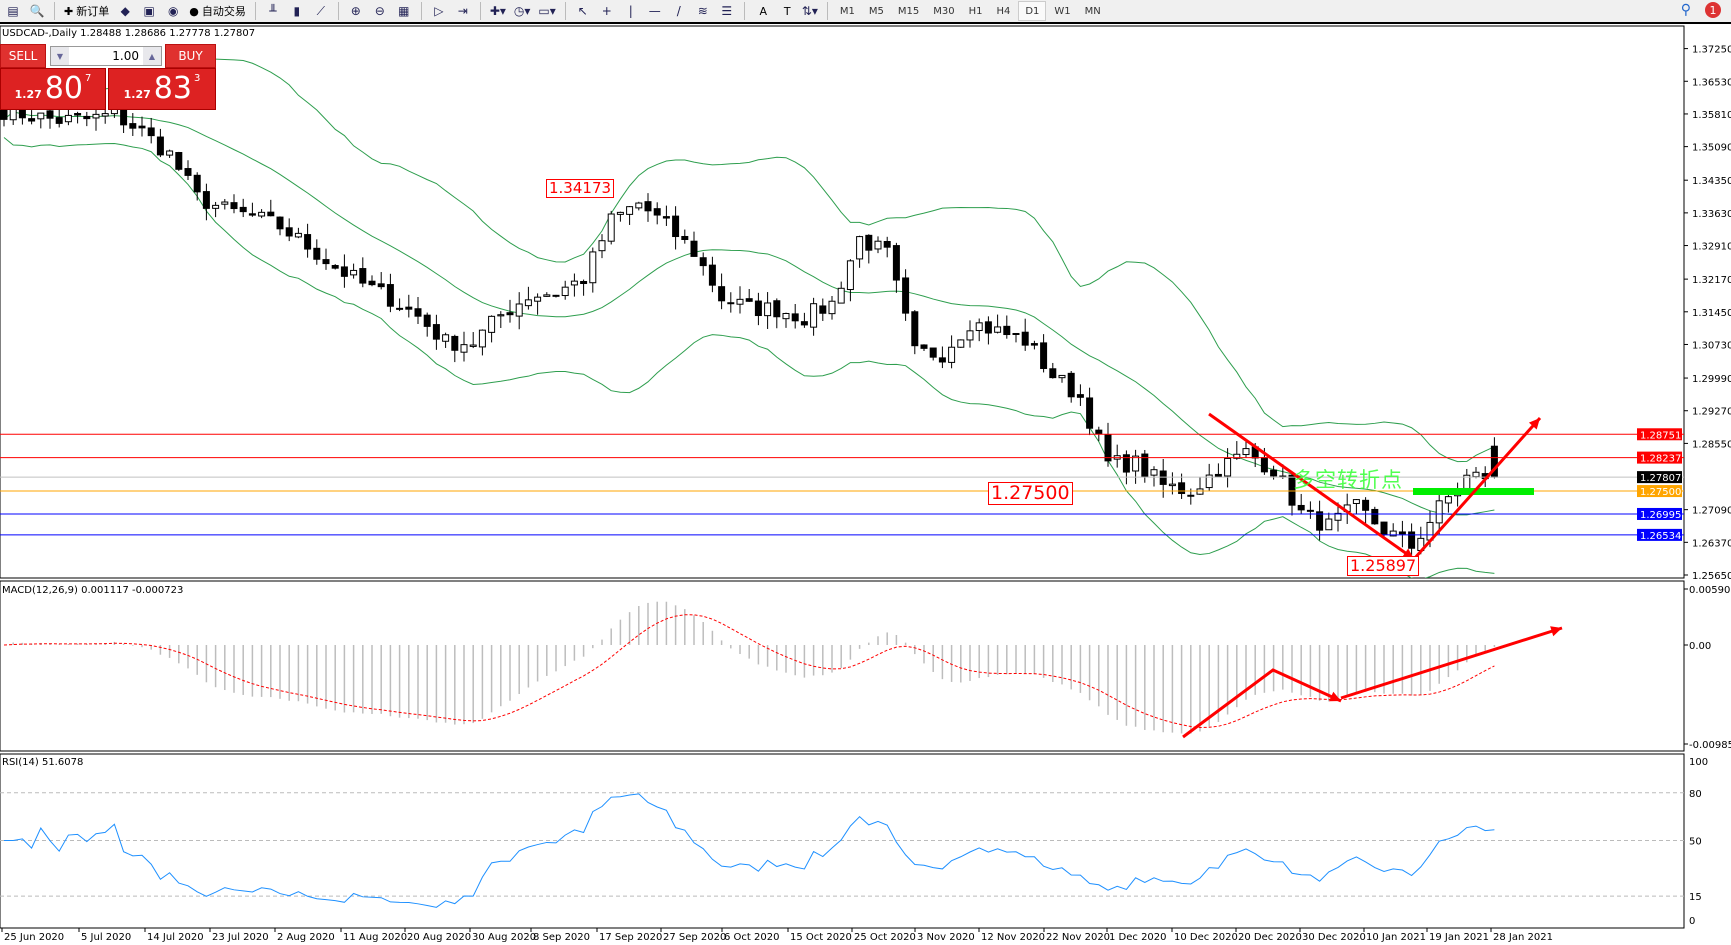  Describe the element at coordinates (1092, 11) in the screenshot. I see `timeframe-mn: MN` at that location.